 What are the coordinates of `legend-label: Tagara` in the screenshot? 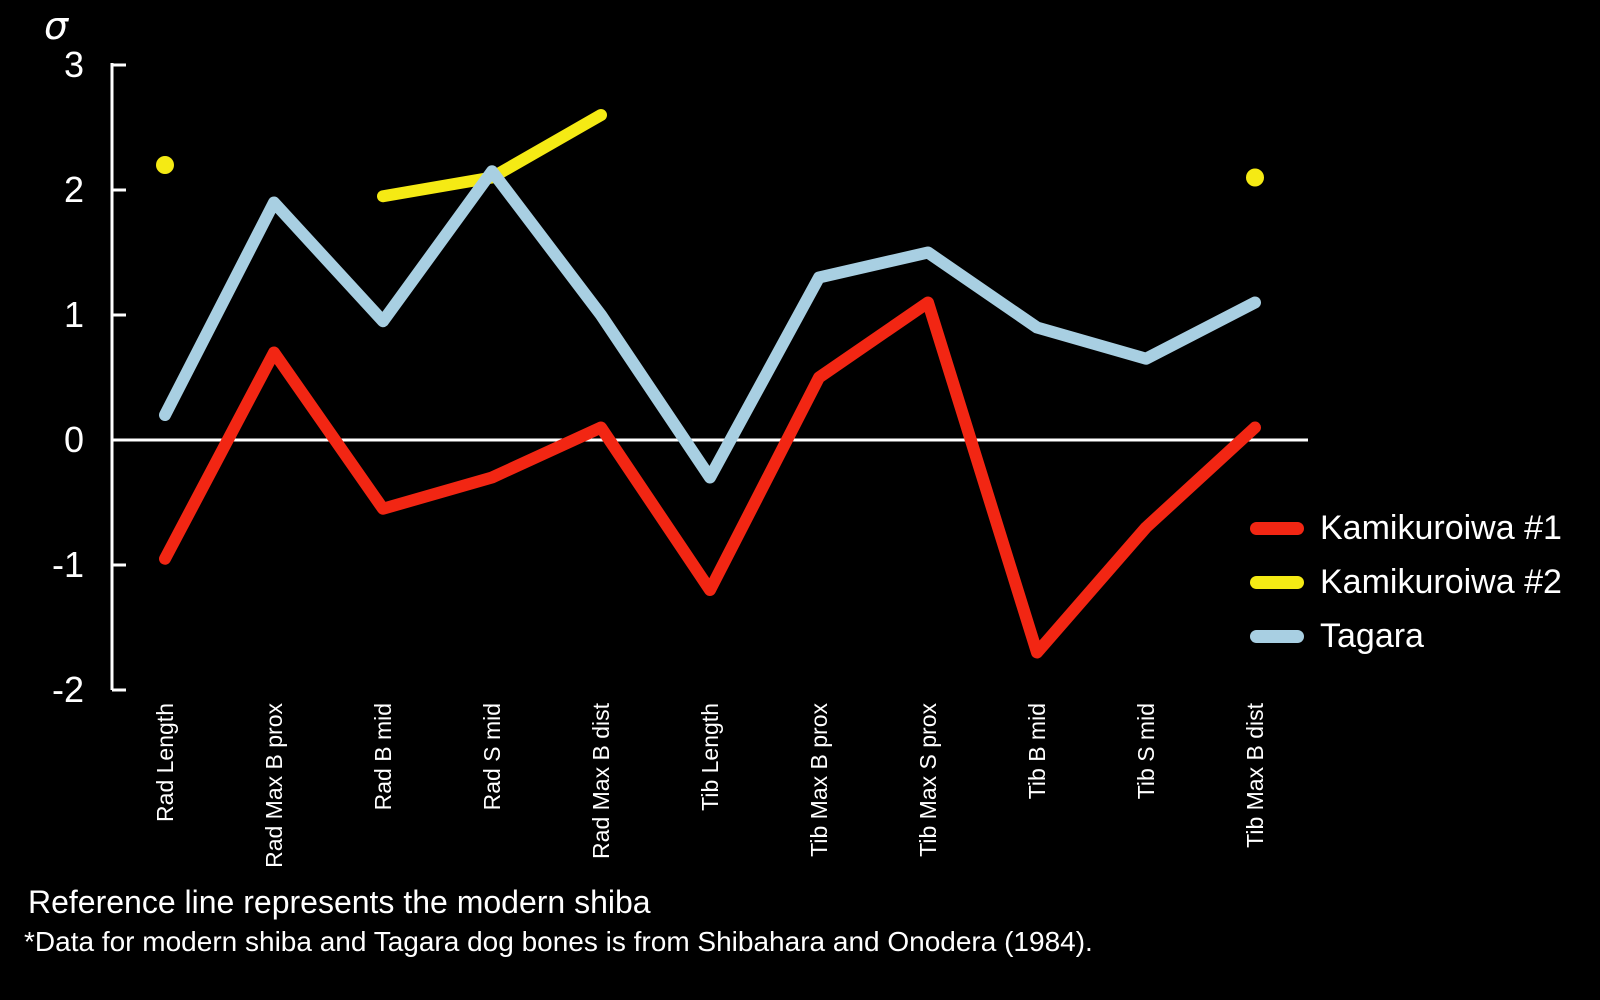 It's located at (1372, 635).